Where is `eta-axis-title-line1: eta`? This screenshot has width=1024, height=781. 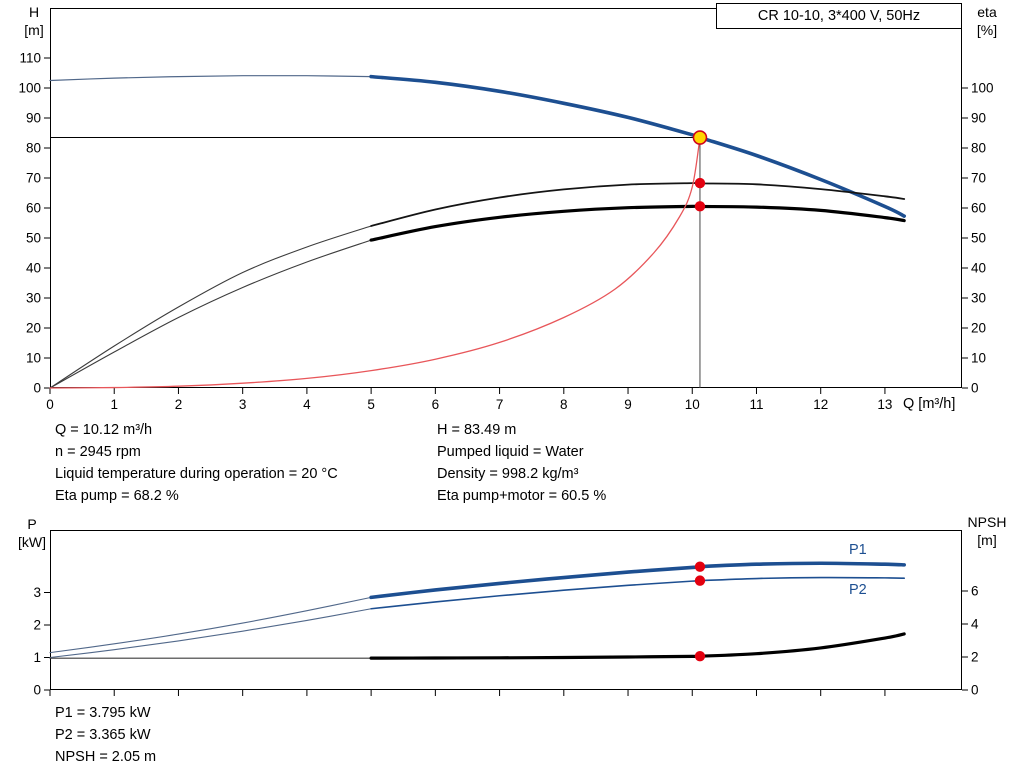 eta-axis-title-line1: eta is located at coordinates (987, 12).